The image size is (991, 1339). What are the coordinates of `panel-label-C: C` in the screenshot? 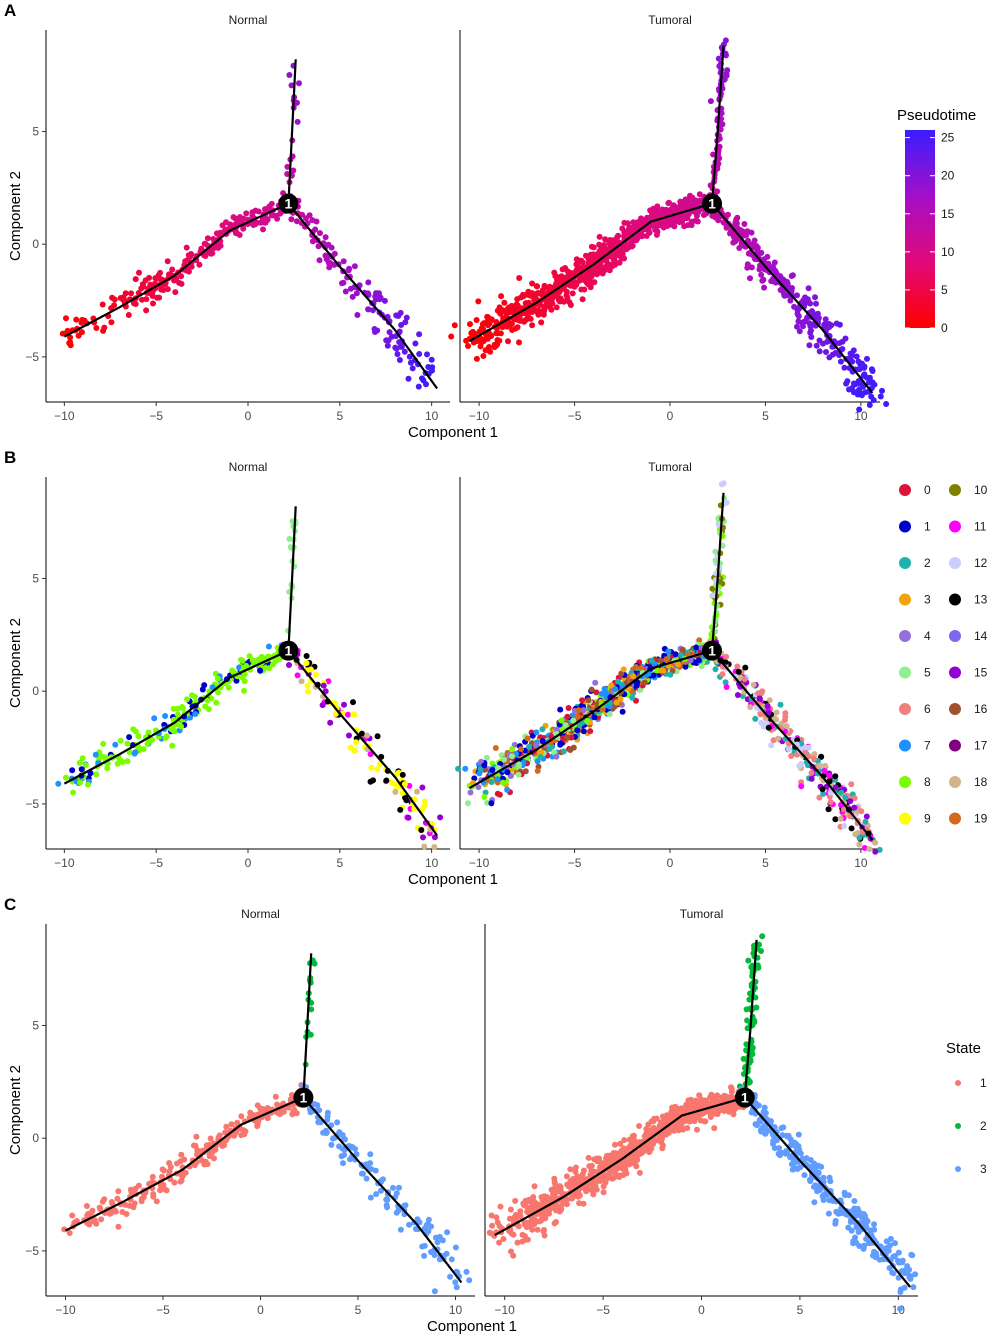 It's located at (10, 904).